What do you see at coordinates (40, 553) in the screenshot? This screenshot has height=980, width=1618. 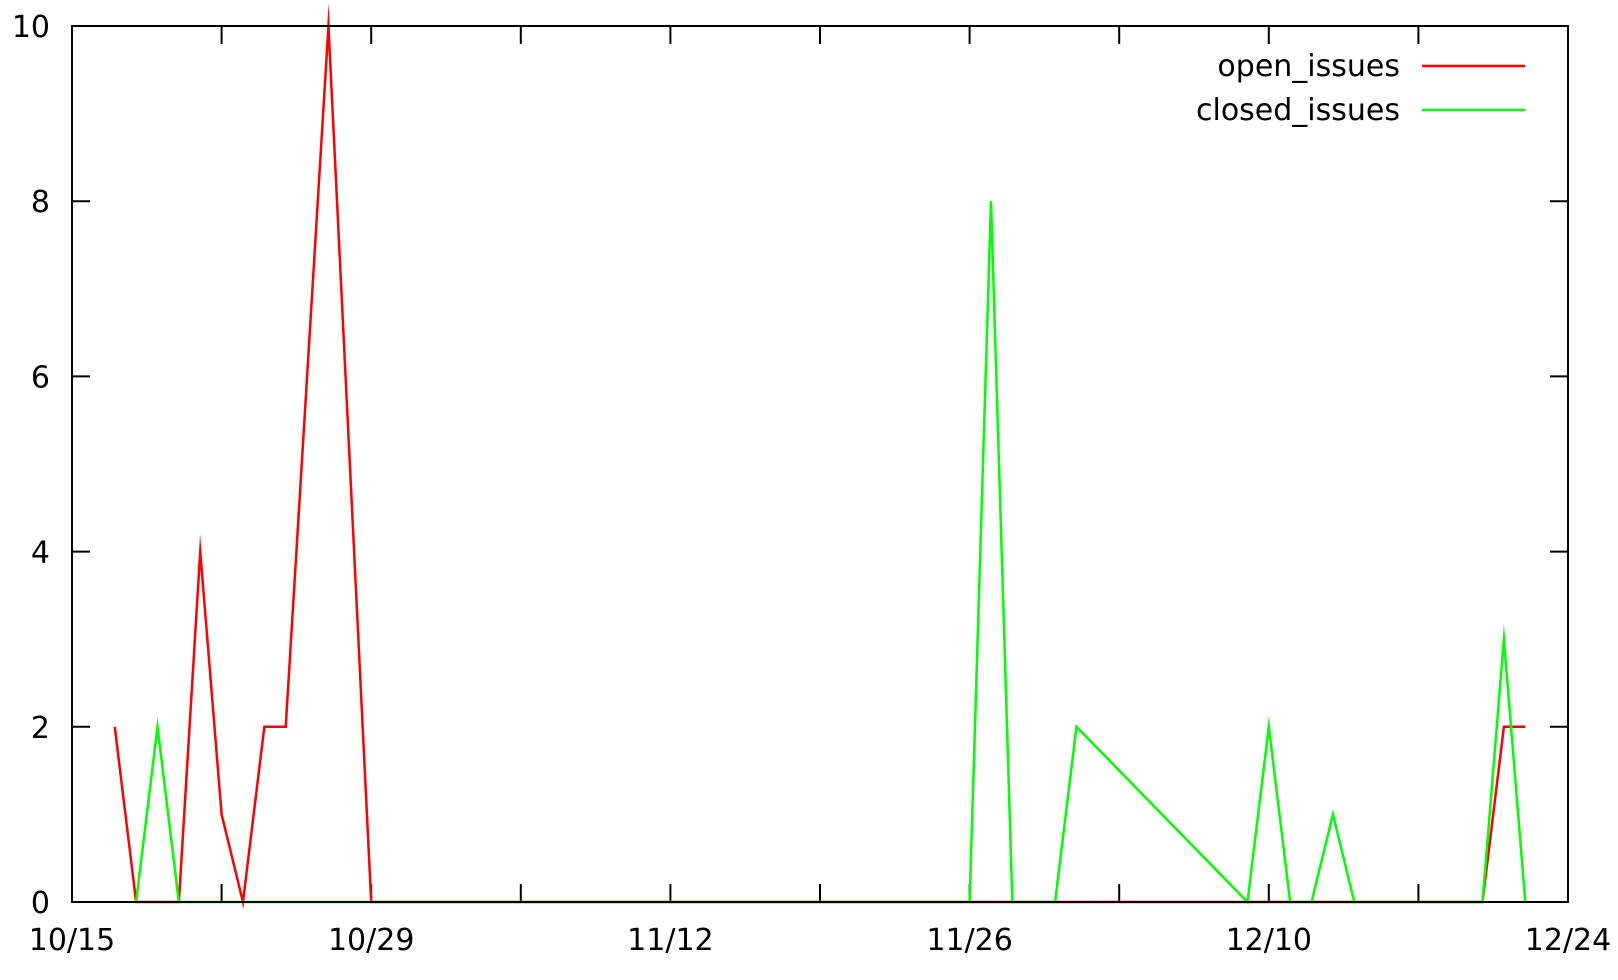 I see `y-tick-label: 4` at bounding box center [40, 553].